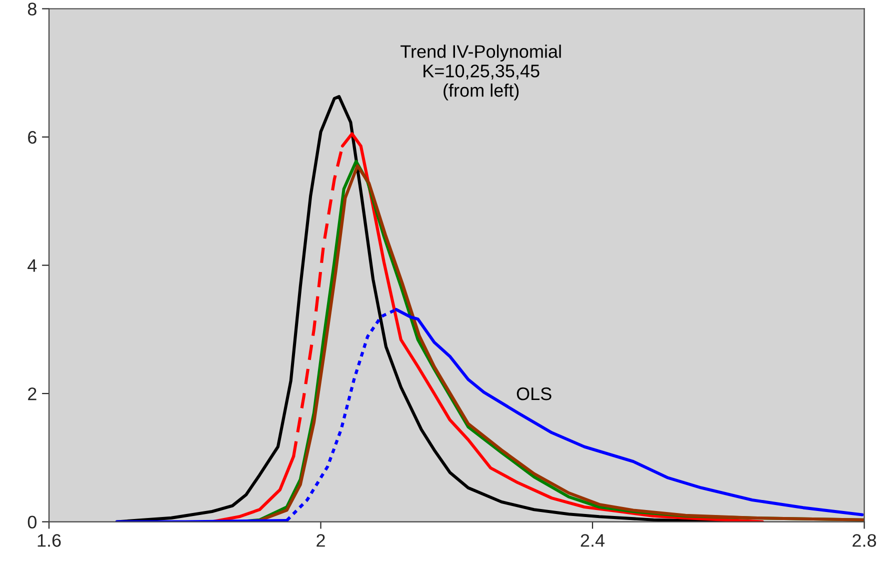 Image resolution: width=891 pixels, height=583 pixels. What do you see at coordinates (32, 393) in the screenshot?
I see `y-tick-label: 2` at bounding box center [32, 393].